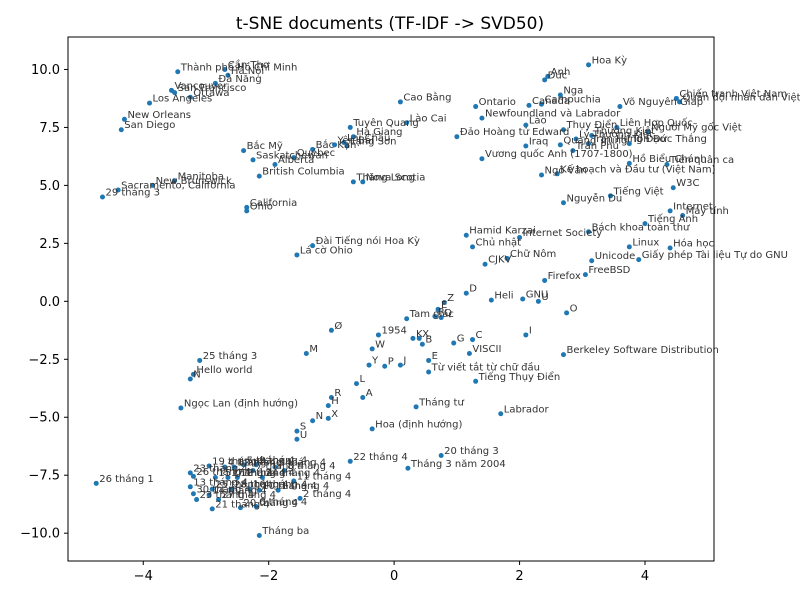  Describe the element at coordinates (566, 170) in the screenshot. I see `point-label: Ngô Văn` at that location.